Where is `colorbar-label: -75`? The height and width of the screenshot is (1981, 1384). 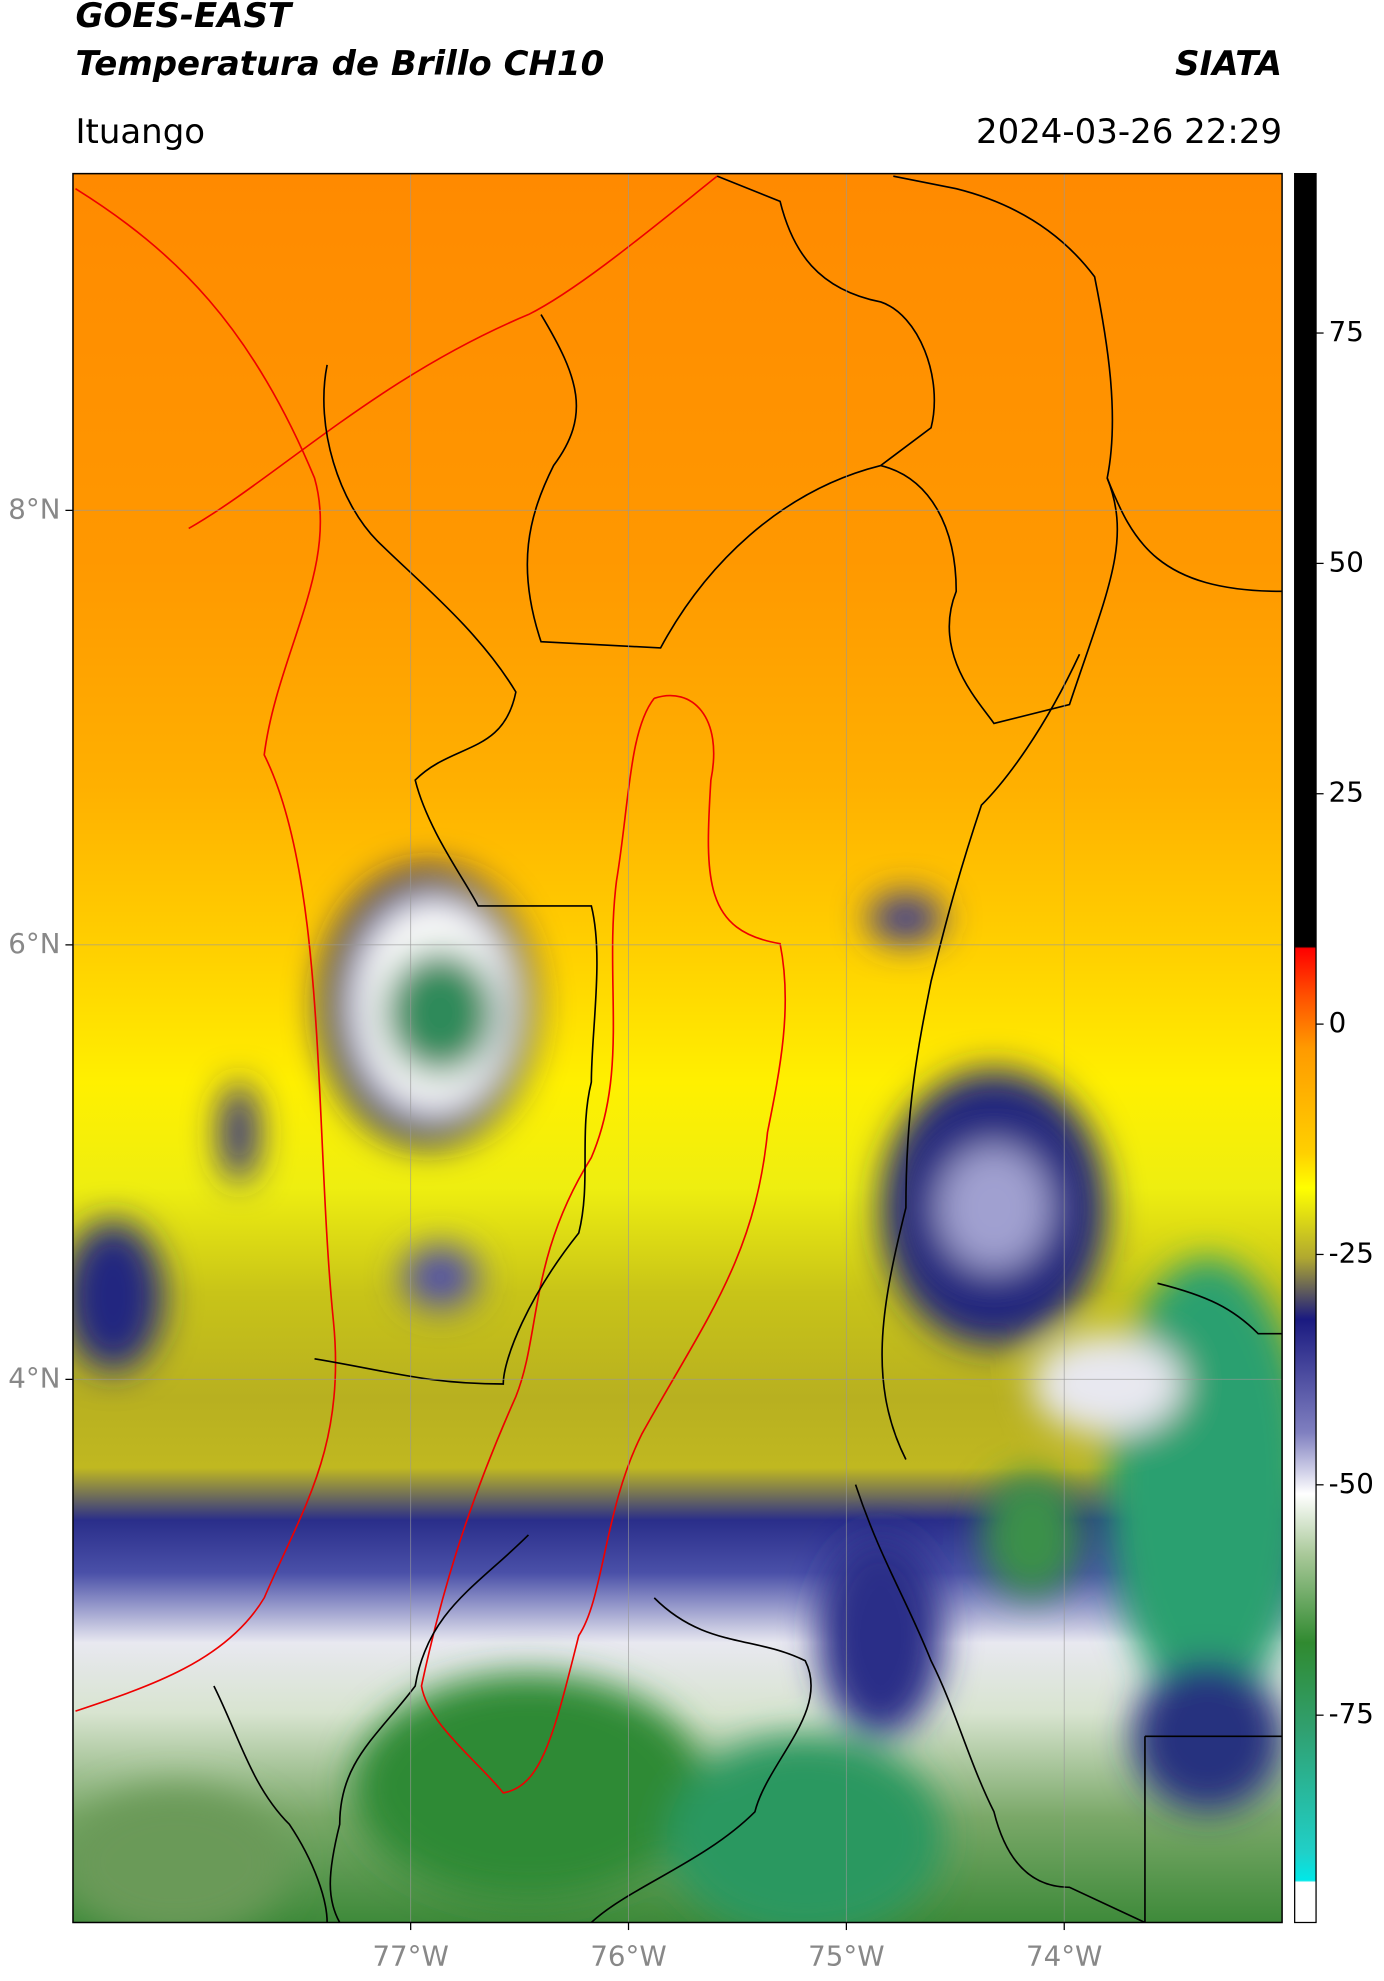 colorbar-label: -75 is located at coordinates (1351, 1713).